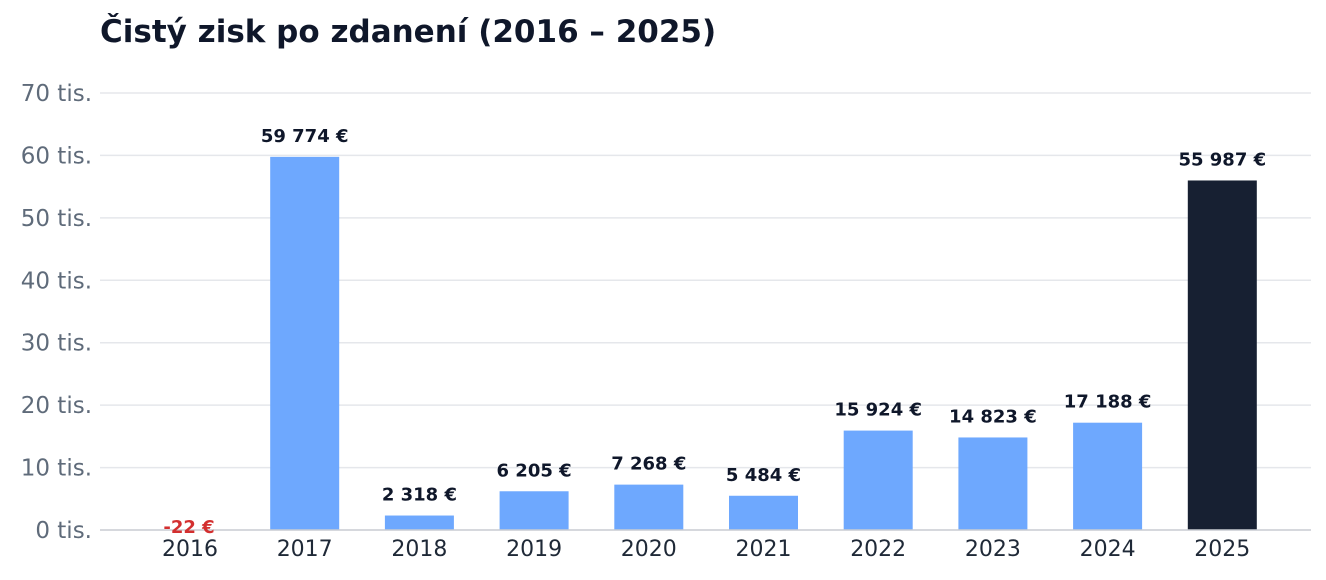 This screenshot has width=1326, height=580. Describe the element at coordinates (190, 549) in the screenshot. I see `x-tick-label: 2016` at that location.